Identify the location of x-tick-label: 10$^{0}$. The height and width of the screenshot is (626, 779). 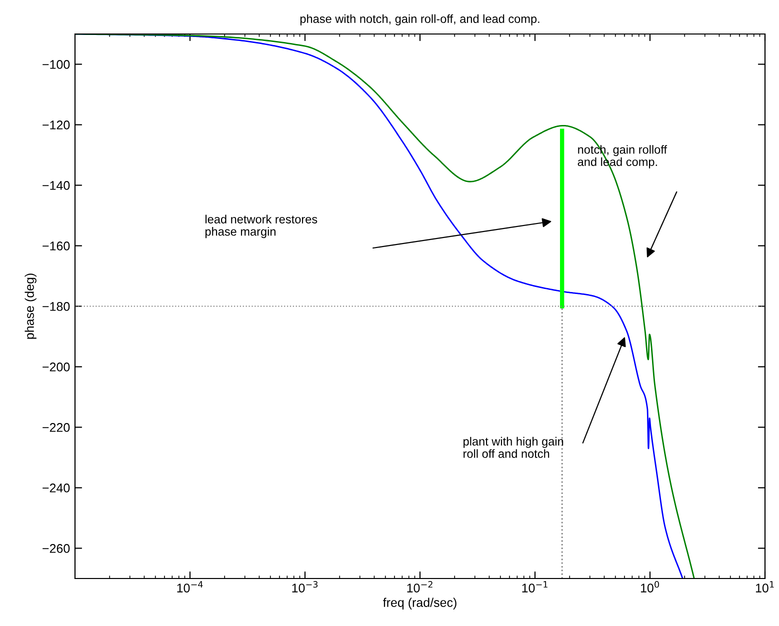
(650, 586).